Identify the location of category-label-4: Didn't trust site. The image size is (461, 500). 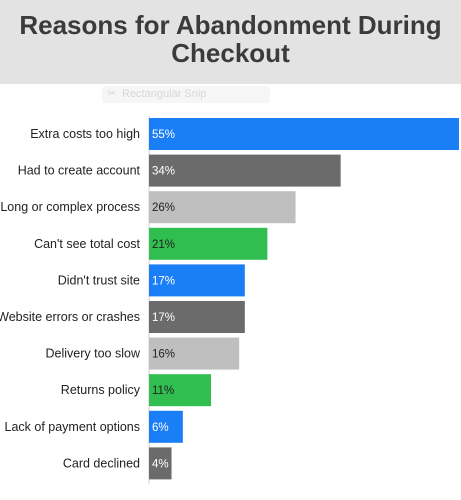
(99, 280).